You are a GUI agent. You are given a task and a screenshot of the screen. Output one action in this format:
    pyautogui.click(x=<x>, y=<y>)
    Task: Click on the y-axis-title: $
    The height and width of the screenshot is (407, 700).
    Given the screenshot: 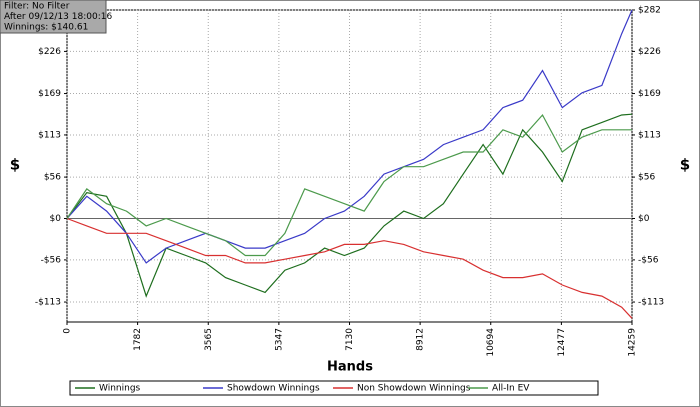 What is the action you would take?
    pyautogui.click(x=15, y=165)
    